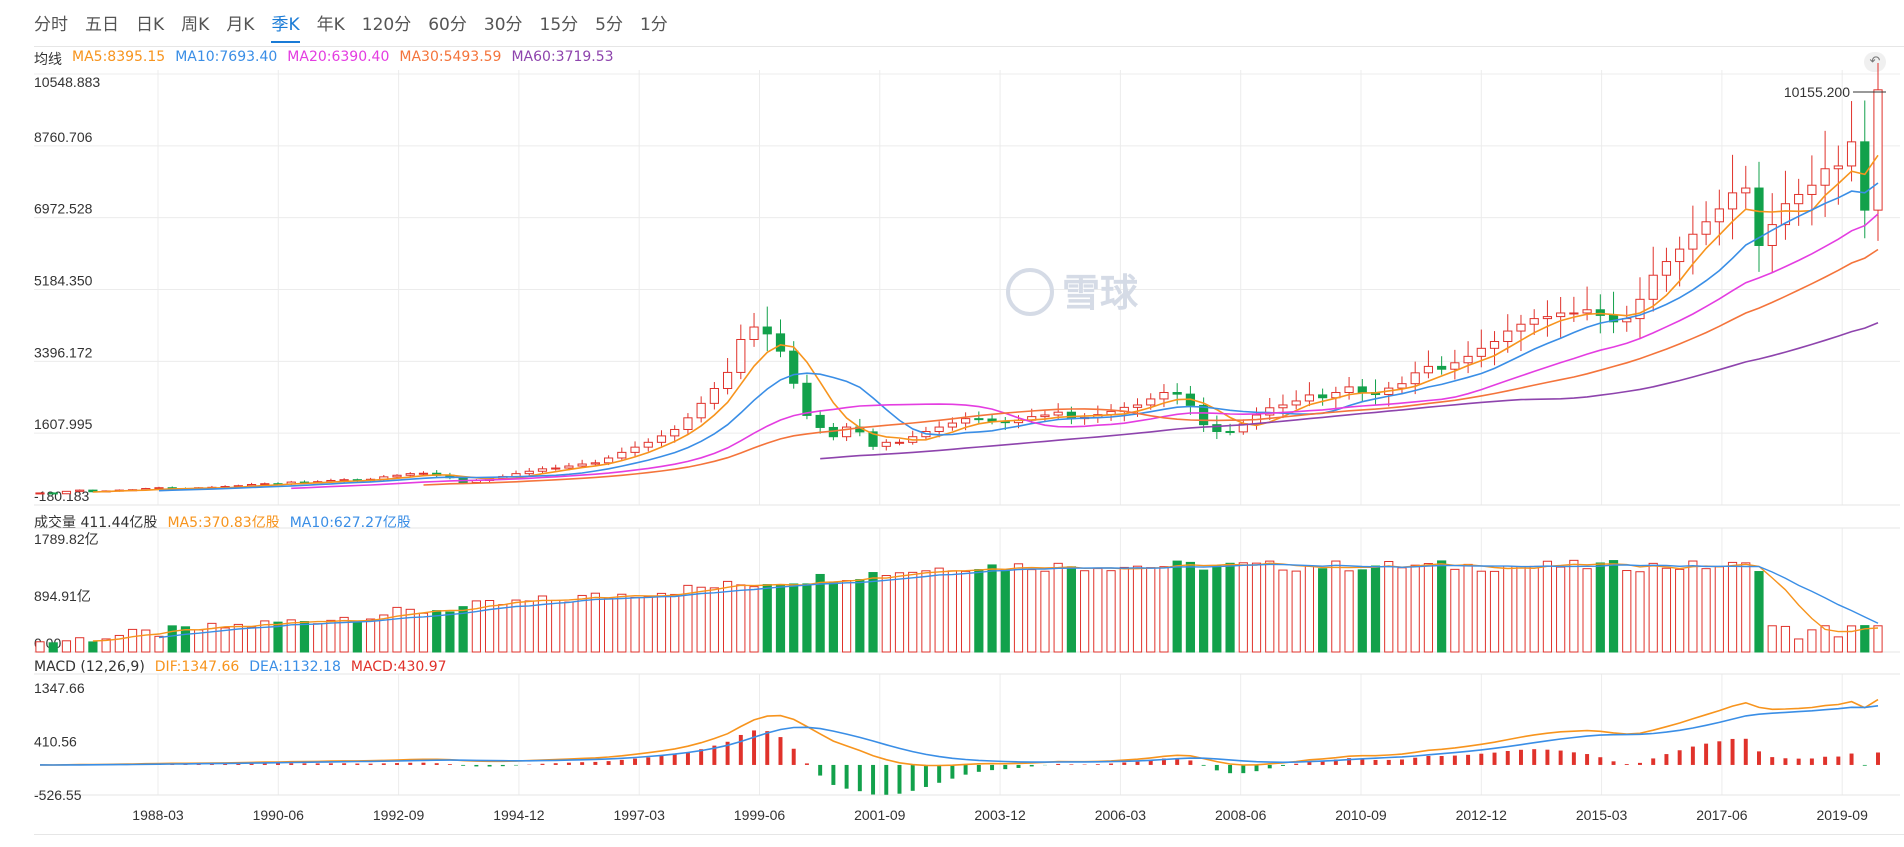  I want to click on tab-6: 年K, so click(330, 24).